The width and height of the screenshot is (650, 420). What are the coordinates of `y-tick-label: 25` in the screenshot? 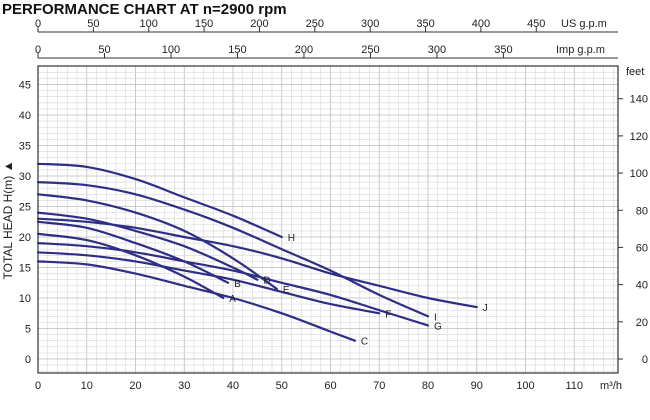 It's located at (25, 208).